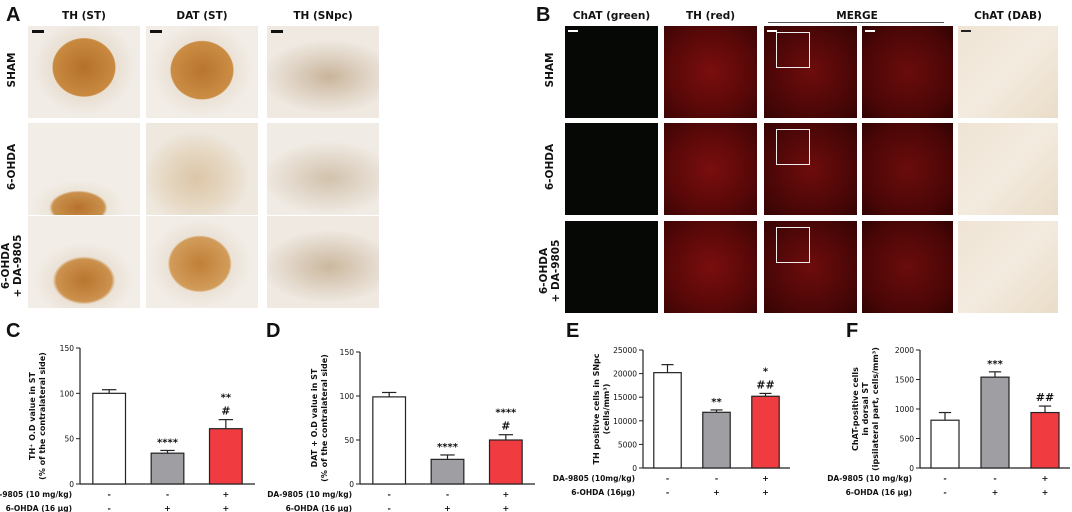 The image size is (1072, 512). I want to click on panel-a-row-label: SHAM, so click(12, 70).